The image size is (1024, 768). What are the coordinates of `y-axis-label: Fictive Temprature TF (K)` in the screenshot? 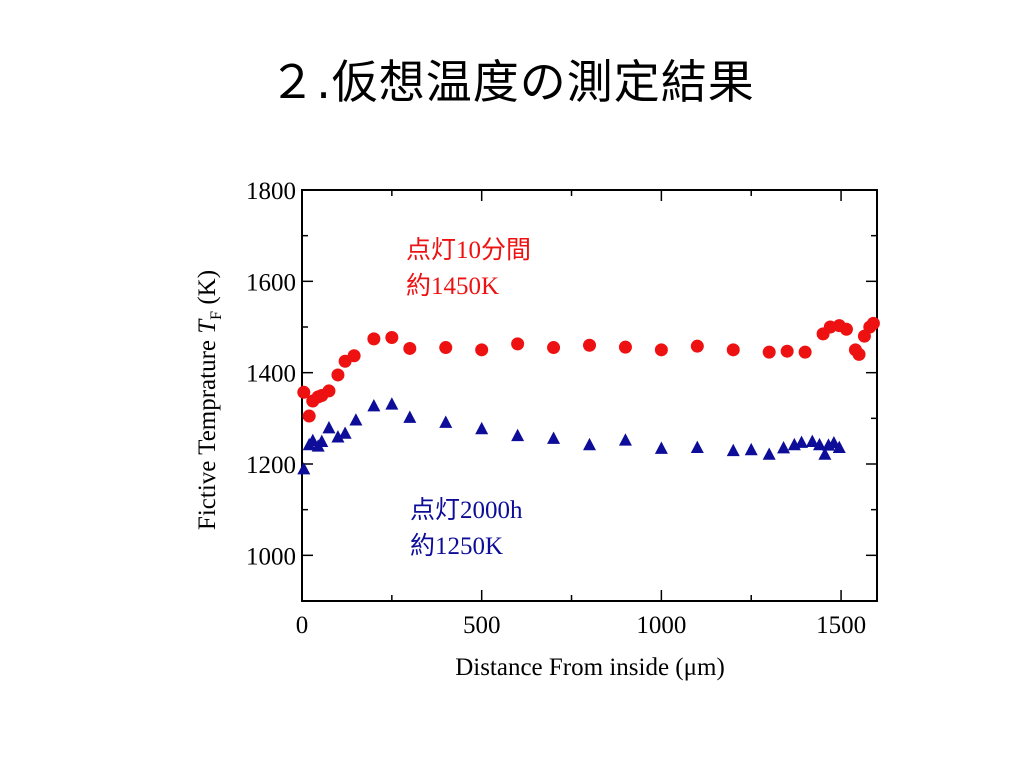 It's located at (209, 400).